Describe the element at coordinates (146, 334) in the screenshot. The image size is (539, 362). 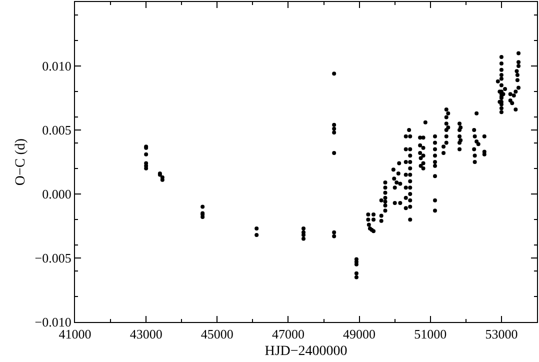
I see `x-tick-label: 43000` at that location.